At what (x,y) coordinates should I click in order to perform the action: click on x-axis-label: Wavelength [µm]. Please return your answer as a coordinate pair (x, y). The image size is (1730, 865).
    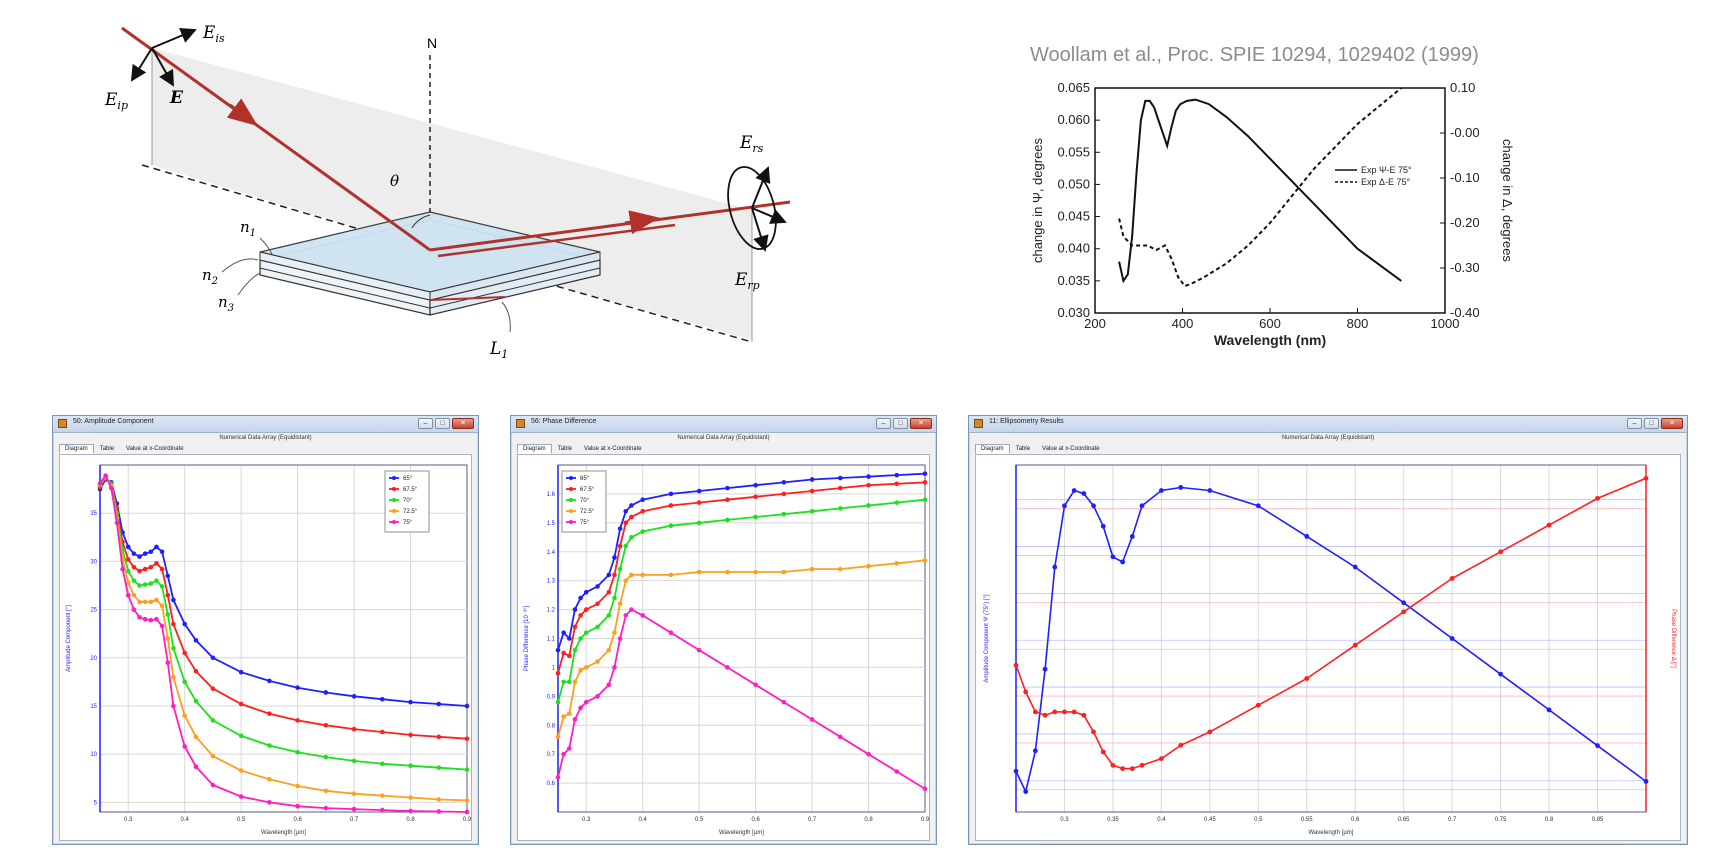
    Looking at the image, I should click on (283, 833).